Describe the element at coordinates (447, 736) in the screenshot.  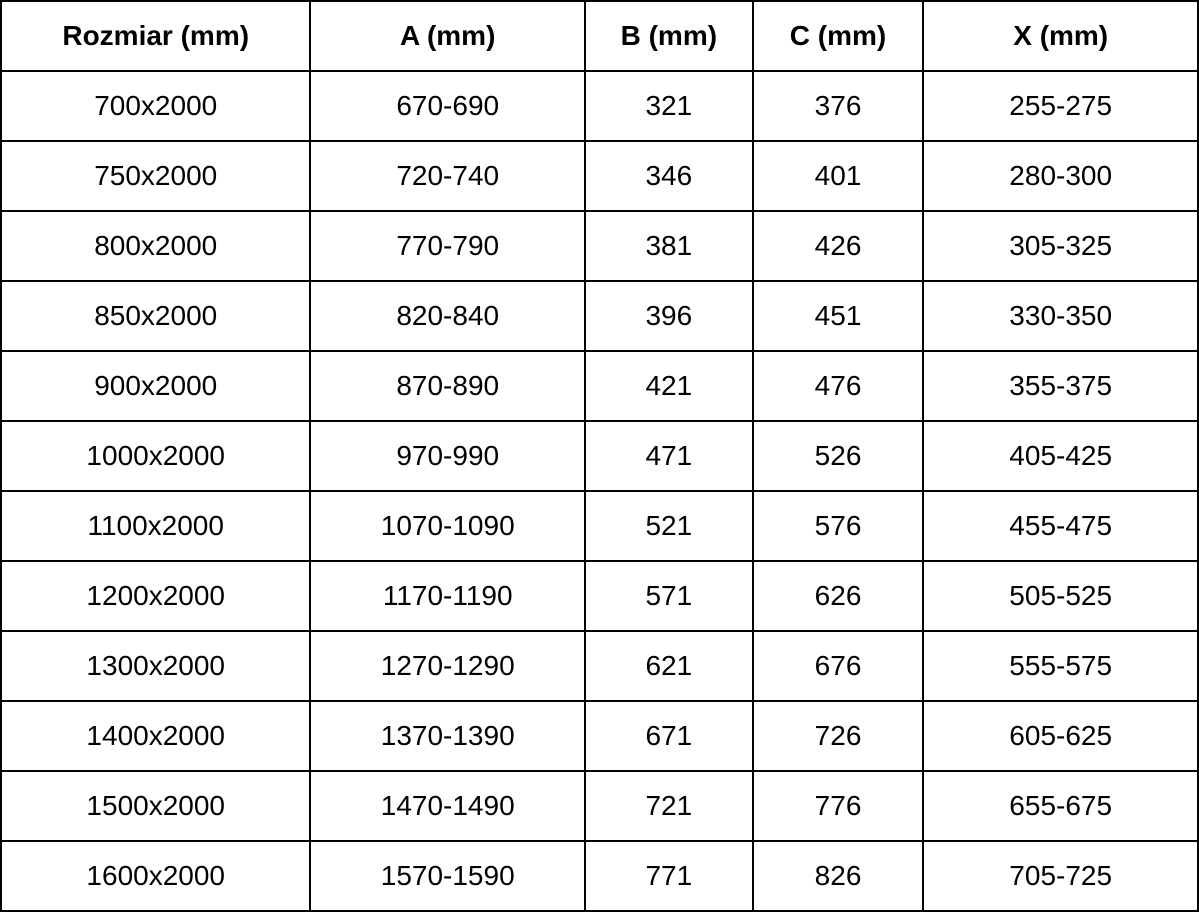
I see `cell-a: 1370-1390` at that location.